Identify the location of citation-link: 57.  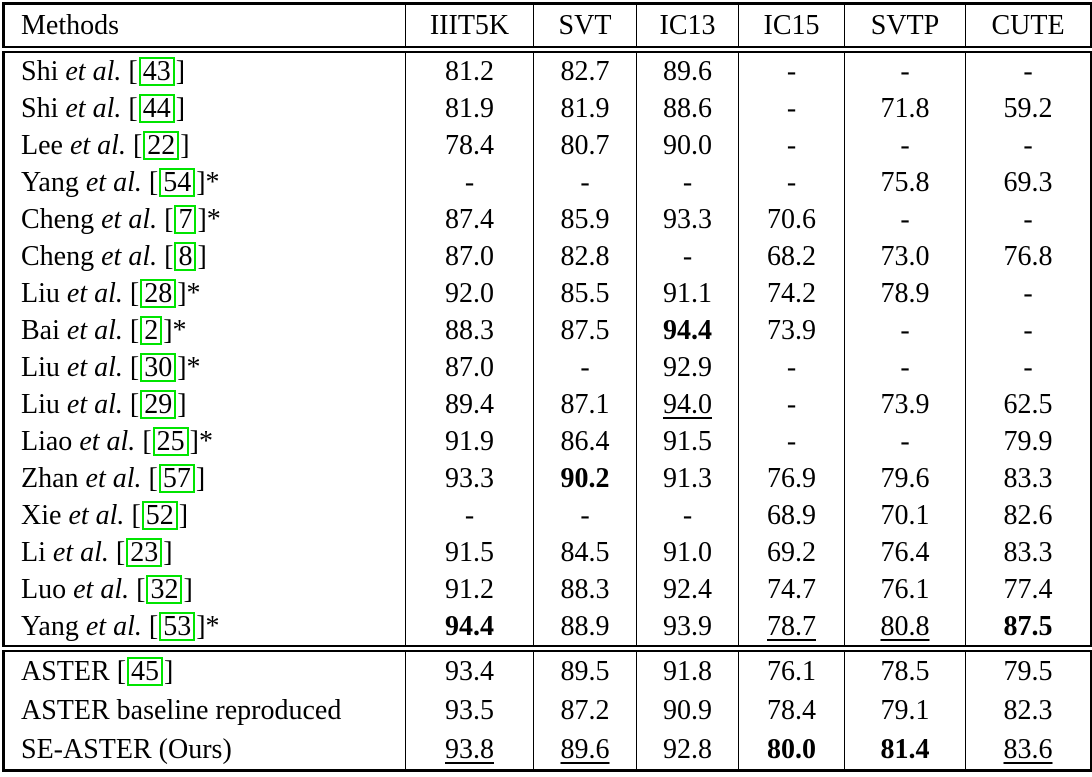
(176, 478).